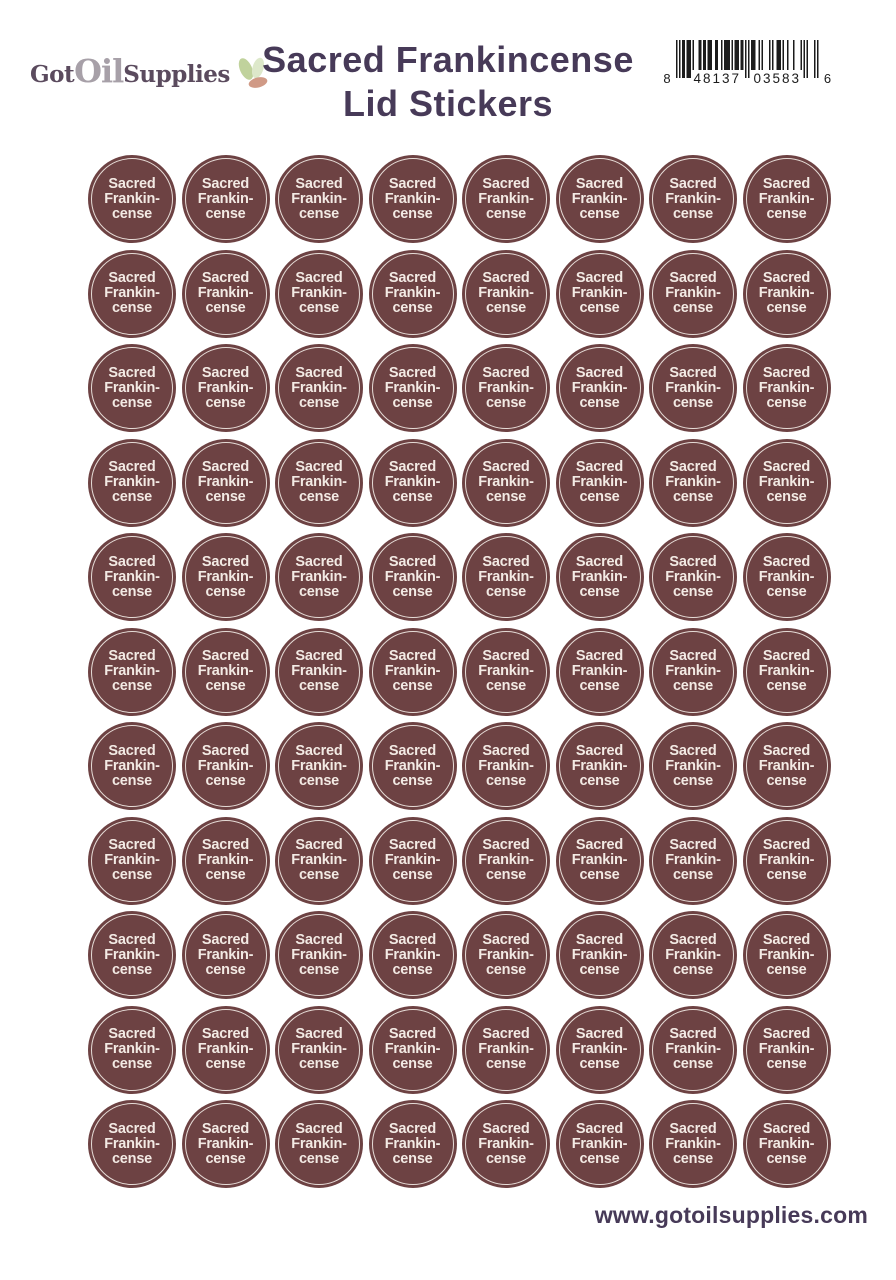 This screenshot has height=1280, width=896. Describe the element at coordinates (731, 1215) in the screenshot. I see `website-url: www.gotoilsupplies.com` at that location.